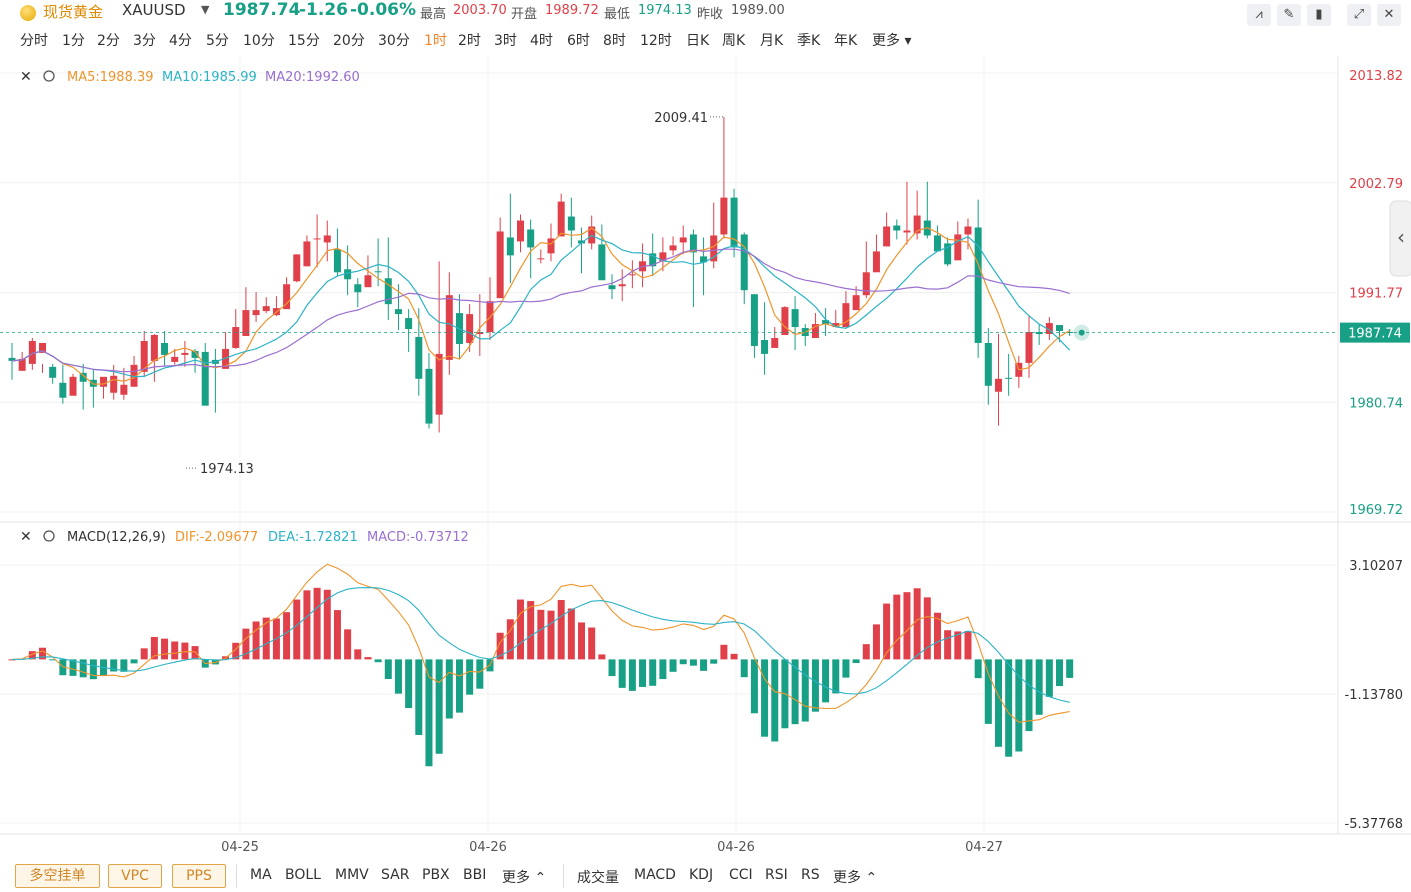 The height and width of the screenshot is (892, 1411). What do you see at coordinates (505, 41) in the screenshot?
I see `timeframe-12: 3时` at bounding box center [505, 41].